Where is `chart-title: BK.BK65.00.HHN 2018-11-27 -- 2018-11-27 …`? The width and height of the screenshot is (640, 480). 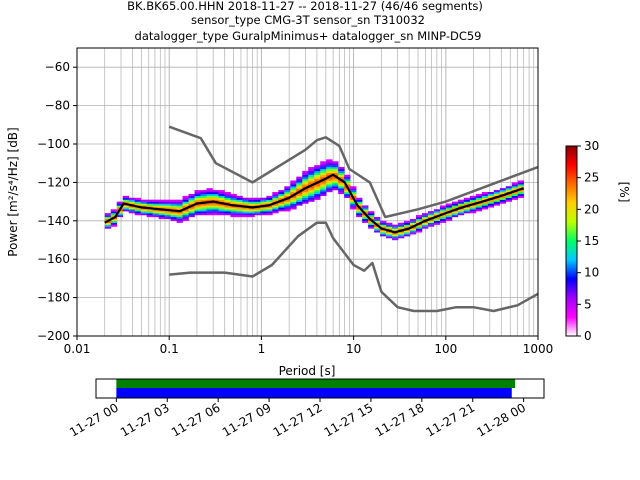 chart-title: BK.BK65.00.HHN 2018-11-27 -- 2018-11-27 … is located at coordinates (305, 21).